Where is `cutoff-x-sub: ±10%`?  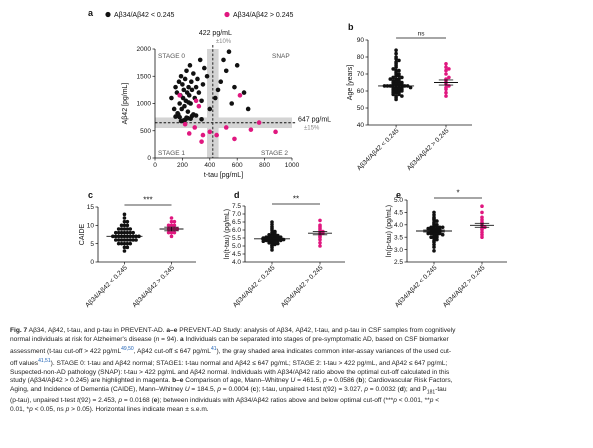 cutoff-x-sub: ±10% is located at coordinates (224, 42).